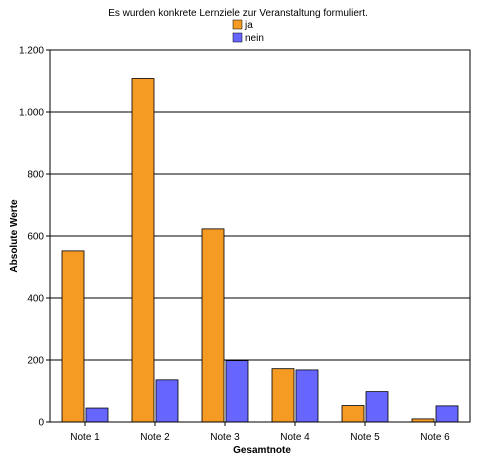 This screenshot has height=470, width=500. I want to click on legend-swatch-nein, so click(237, 37).